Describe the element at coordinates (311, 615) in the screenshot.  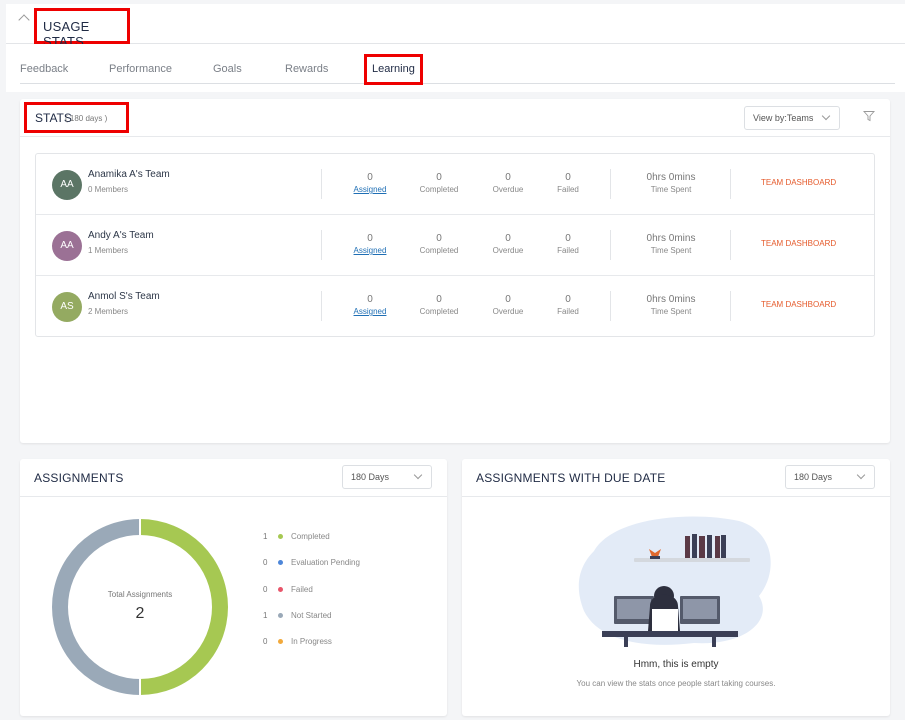
I see `legend-label: Not Started` at that location.